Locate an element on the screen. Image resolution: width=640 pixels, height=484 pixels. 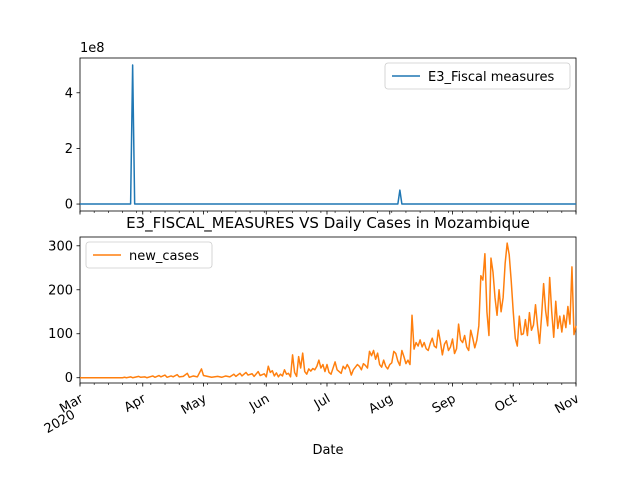
y-tick-label: 100 is located at coordinates (60, 334).